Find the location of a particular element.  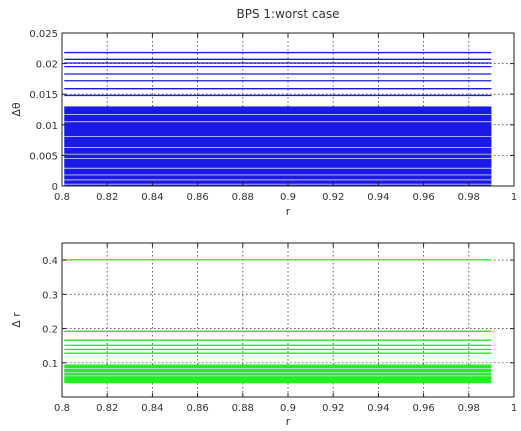

y-tick-label: 0.01 is located at coordinates (47, 126).